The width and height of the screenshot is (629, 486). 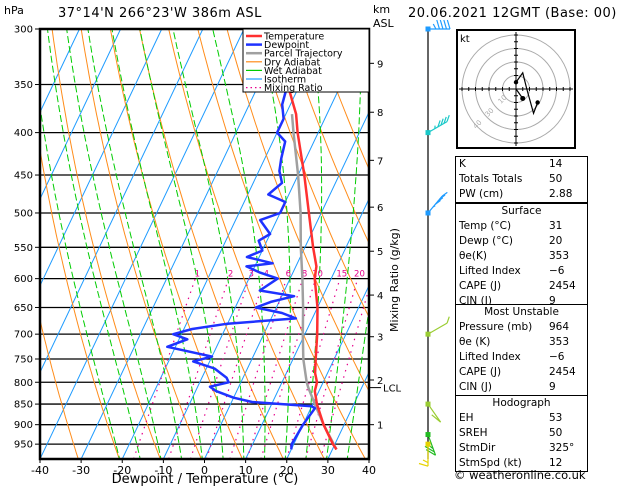 I want to click on hodograph-index-row: EH 53, so click(x=521, y=418).